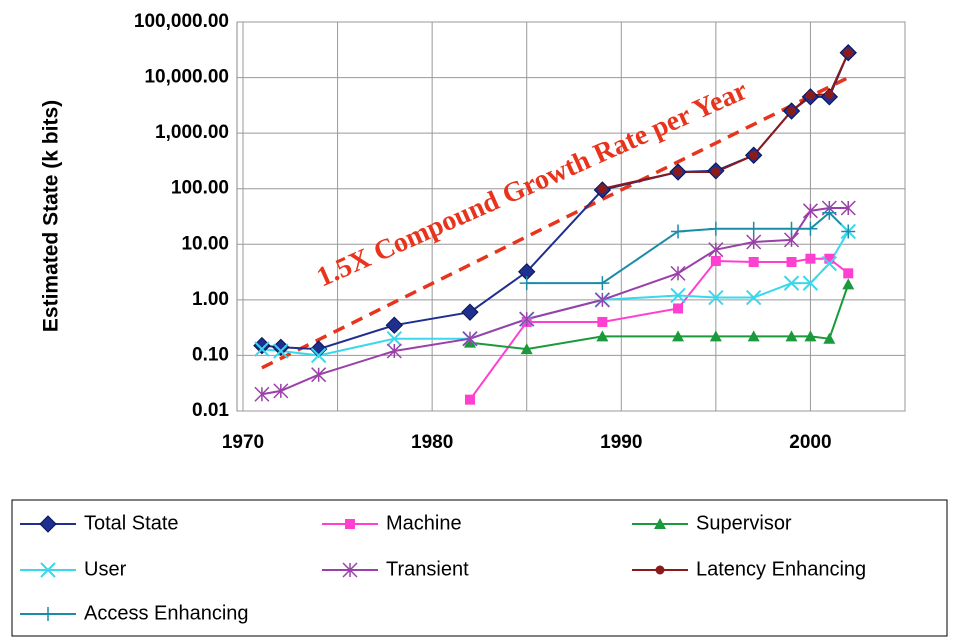  I want to click on legend-label: Latency Enhancing, so click(781, 569).